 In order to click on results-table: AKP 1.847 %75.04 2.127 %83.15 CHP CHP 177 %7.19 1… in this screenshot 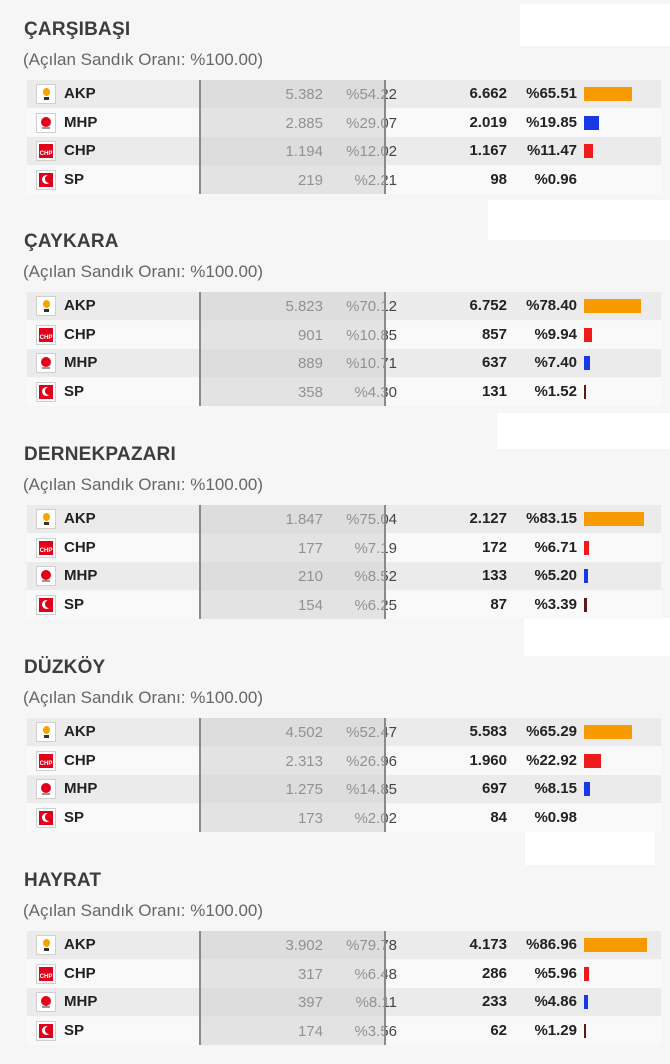, I will do `click(344, 562)`.